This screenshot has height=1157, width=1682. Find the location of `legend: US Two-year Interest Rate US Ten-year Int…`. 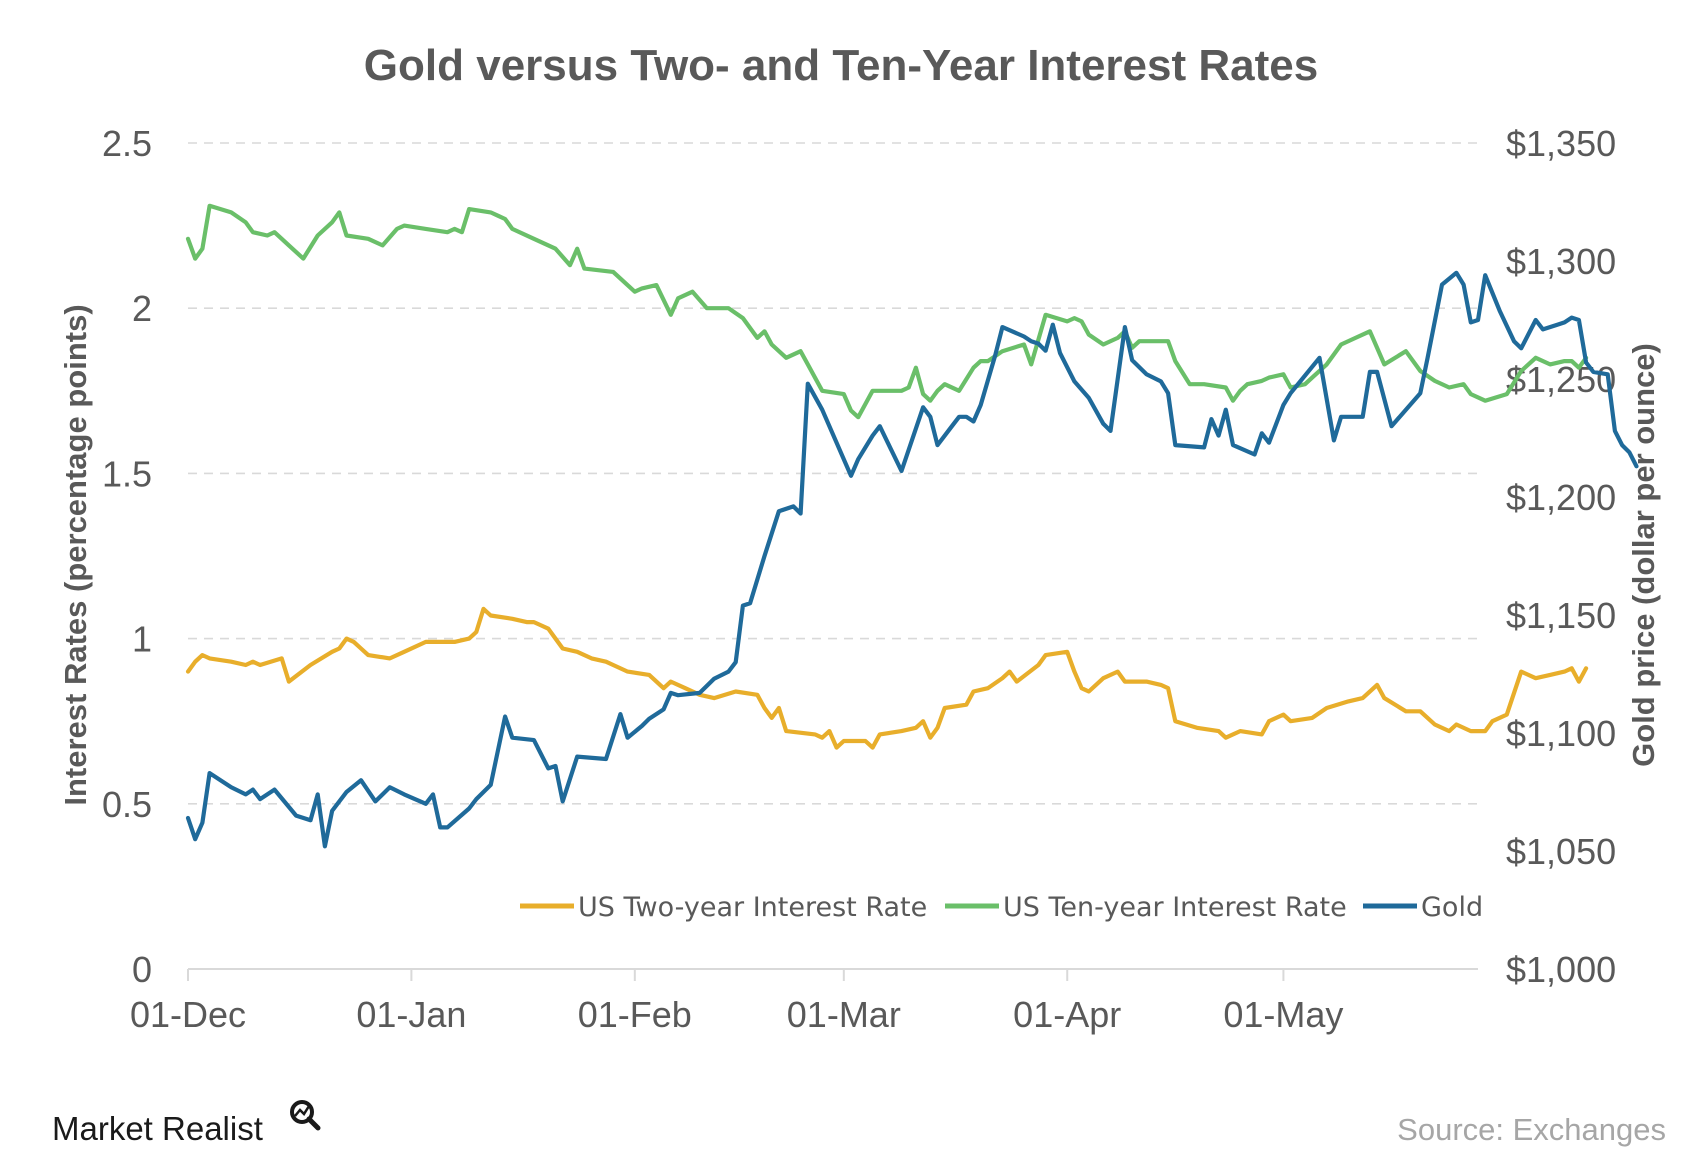

legend: US Two-year Interest Rate US Ten-year Int… is located at coordinates (1001, 907).